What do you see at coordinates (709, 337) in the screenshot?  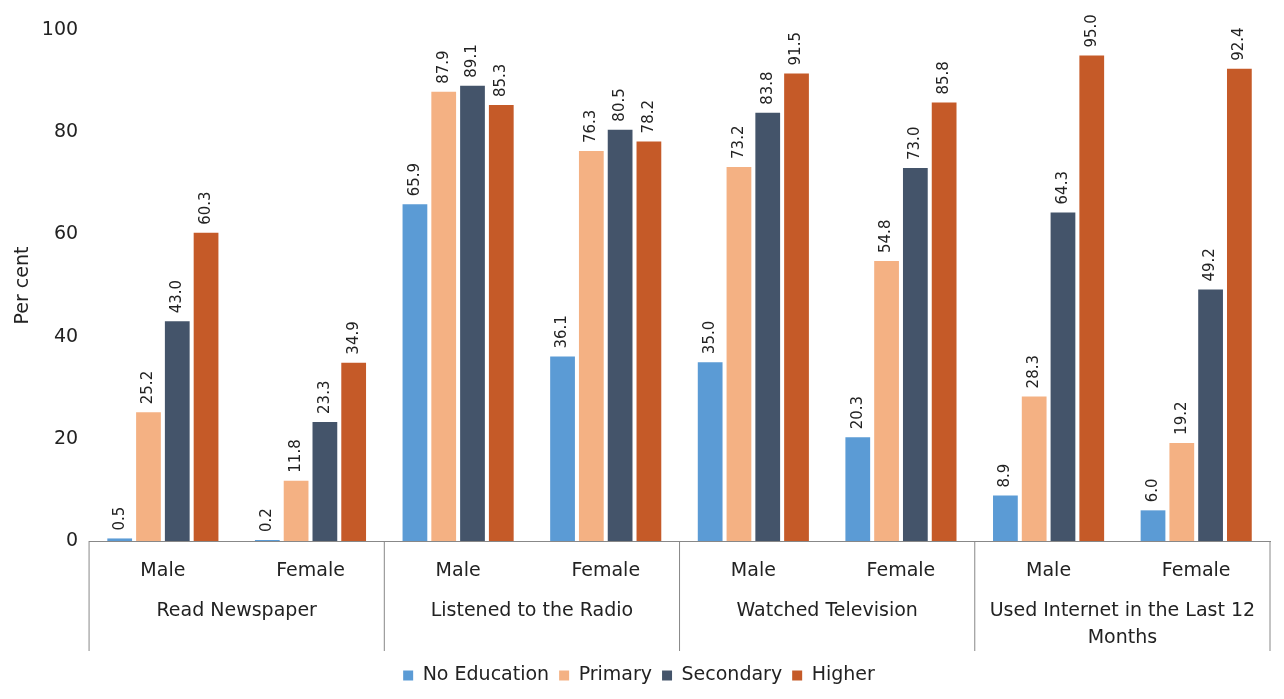 I see `data-label: 35.0` at bounding box center [709, 337].